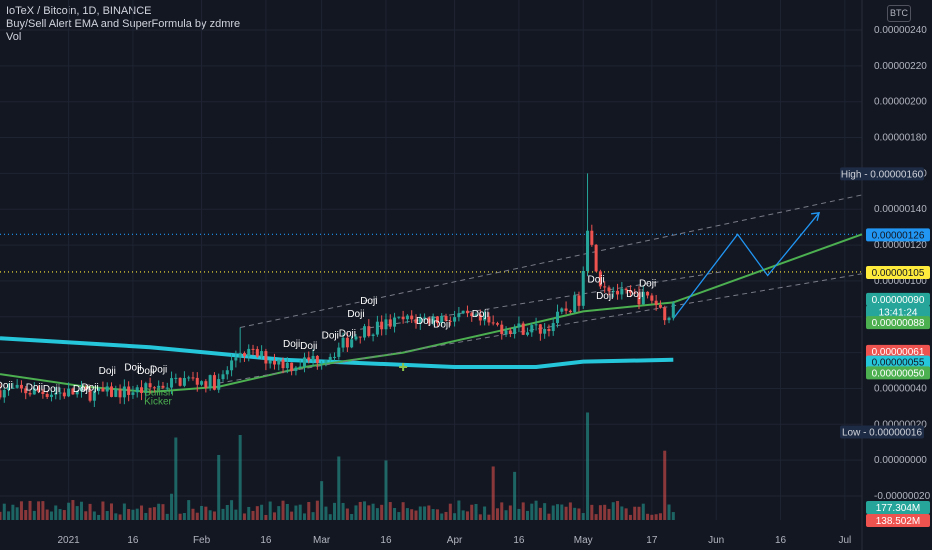  What do you see at coordinates (815, 216) in the screenshot?
I see `projection-arrowhead` at bounding box center [815, 216].